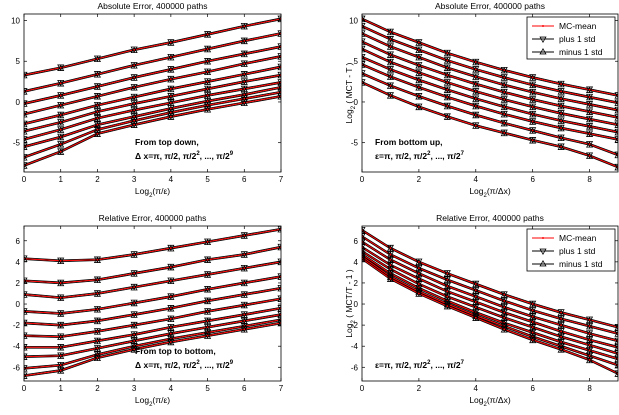  I want to click on series-9-minus-std-line, so click(152, 345).